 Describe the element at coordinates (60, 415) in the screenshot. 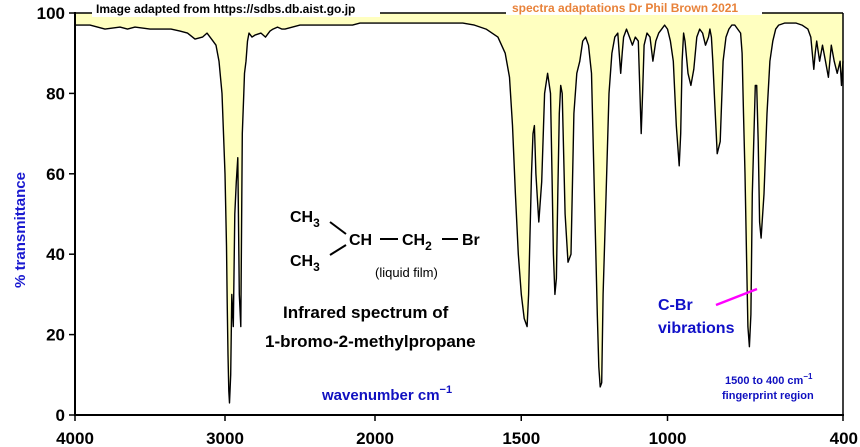

I see `y-tick-label: 0` at that location.